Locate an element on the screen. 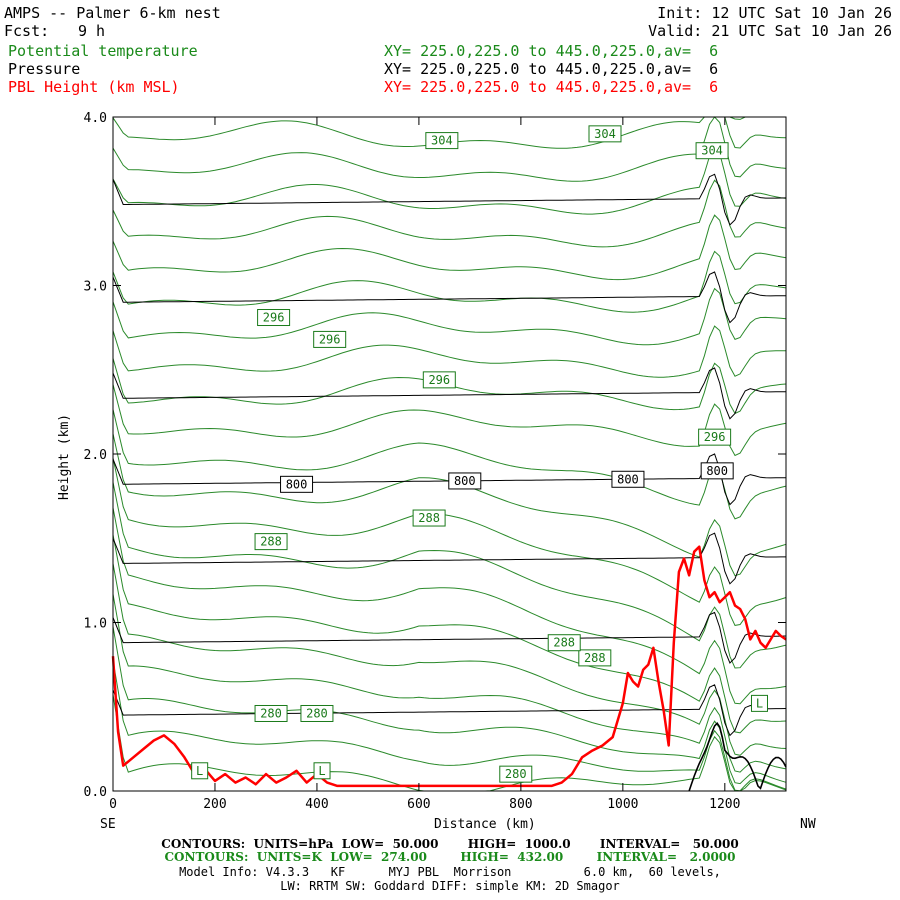 The height and width of the screenshot is (900, 900). x-tick-label: 200 is located at coordinates (214, 804).